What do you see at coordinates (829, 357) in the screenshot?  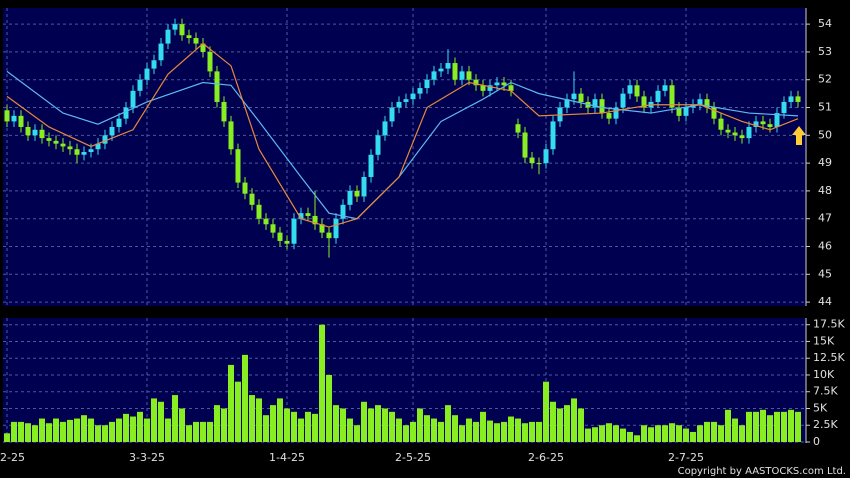 I see `y2-tick-label: 12.5K` at bounding box center [829, 357].